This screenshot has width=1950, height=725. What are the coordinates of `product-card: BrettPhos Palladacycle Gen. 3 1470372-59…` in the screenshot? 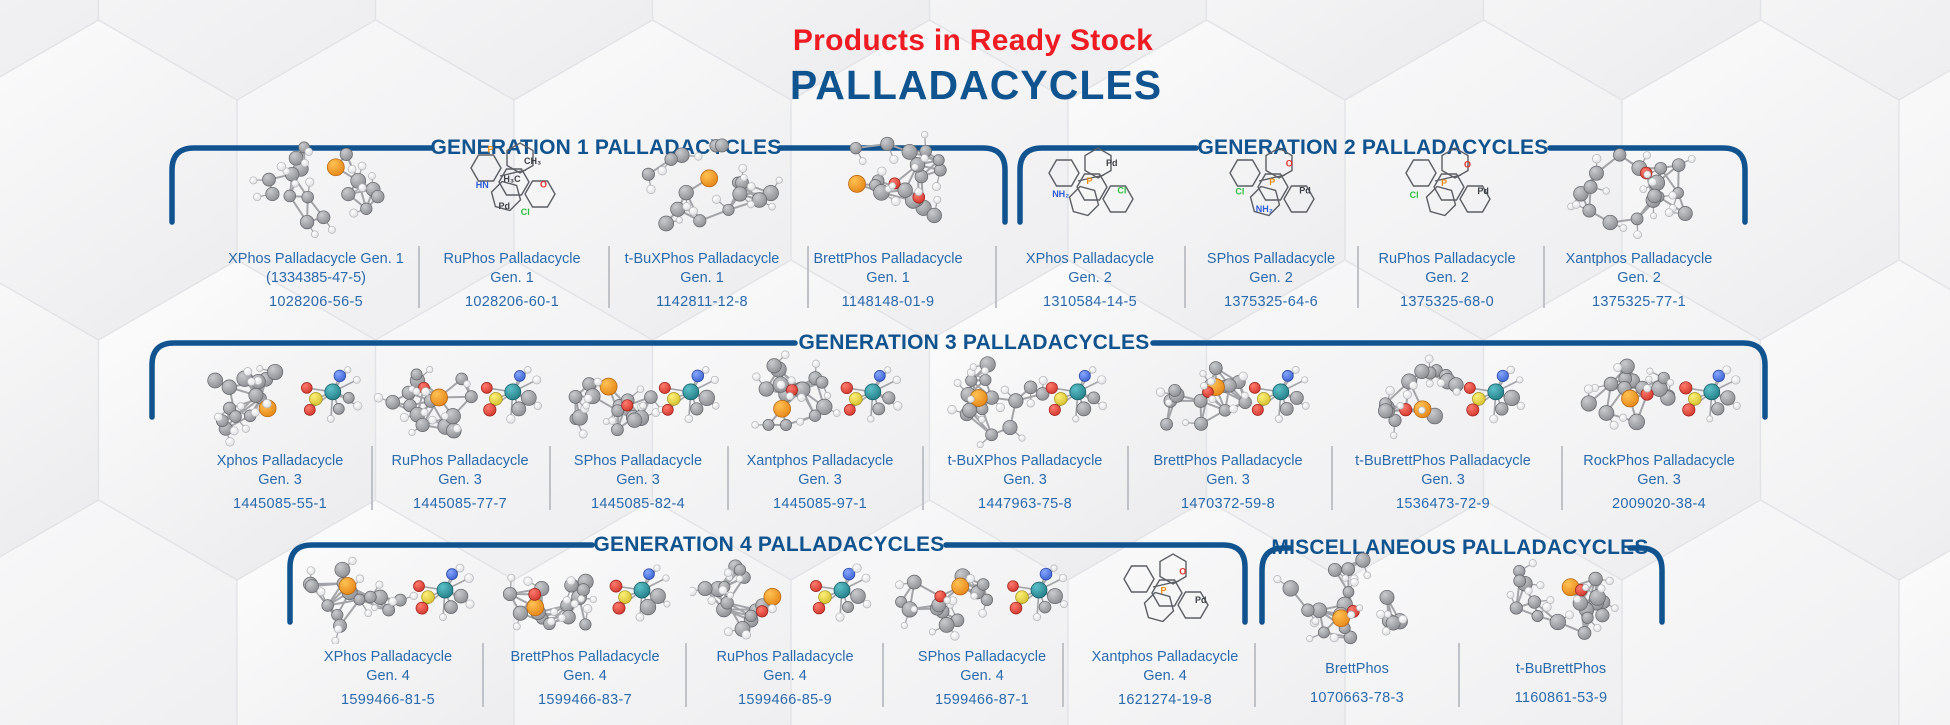 It's located at (1228, 433).